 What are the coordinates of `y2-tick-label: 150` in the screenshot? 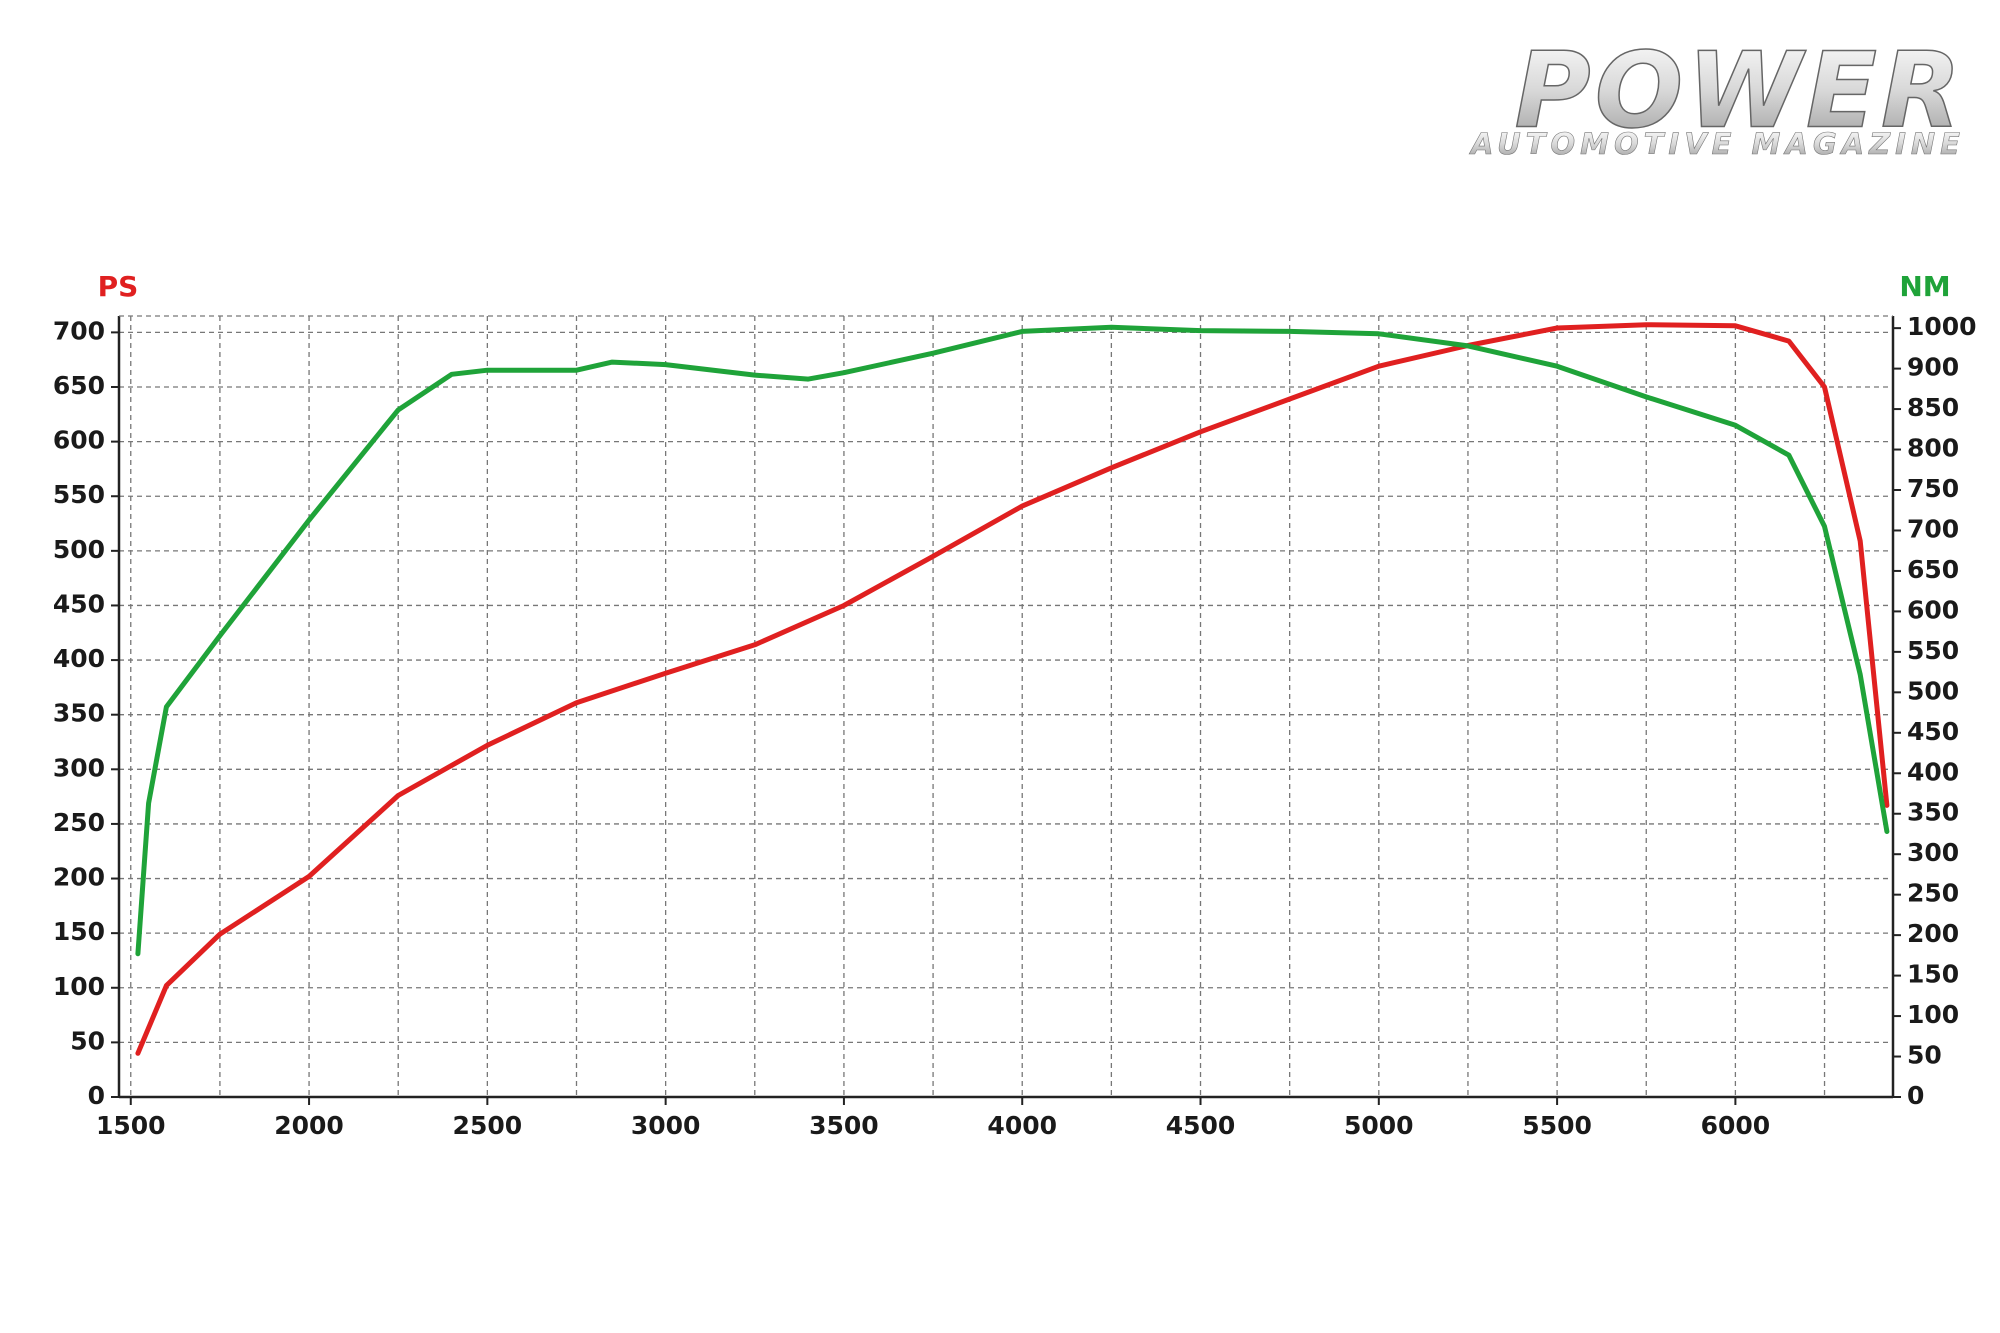 It's located at (1933, 974).